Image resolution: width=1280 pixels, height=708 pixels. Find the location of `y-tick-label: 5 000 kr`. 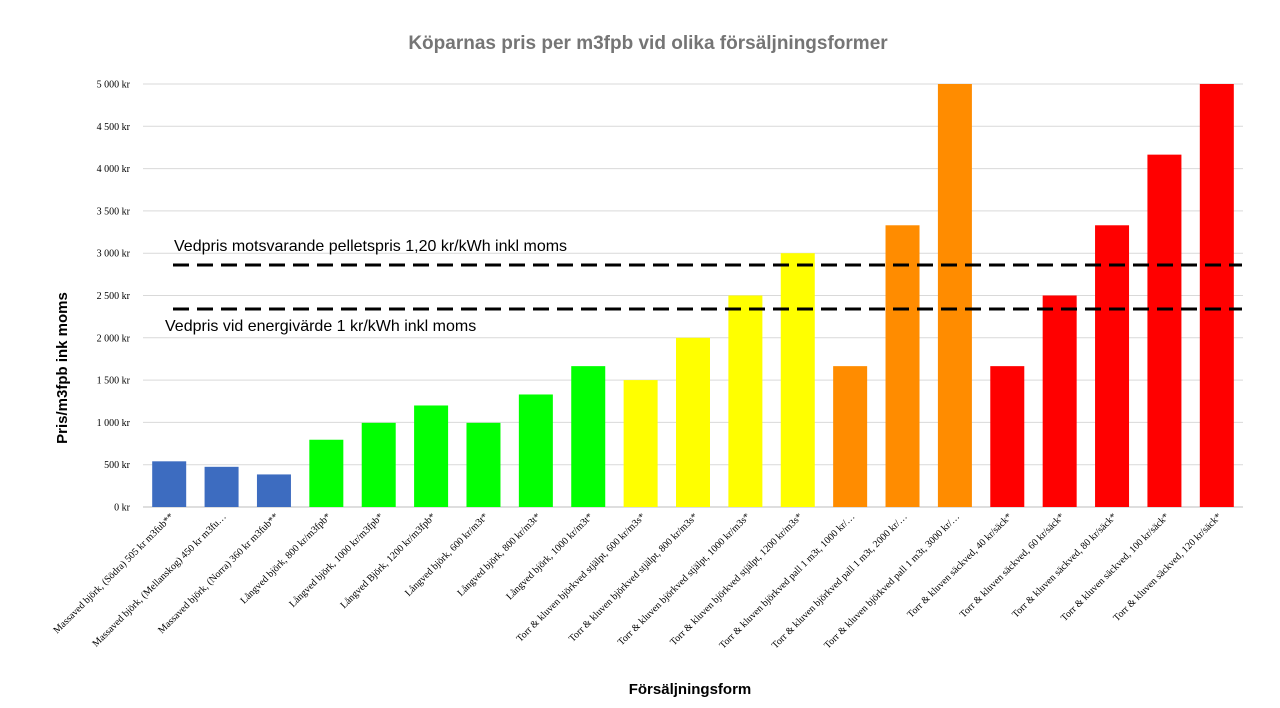

y-tick-label: 5 000 kr is located at coordinates (114, 85).